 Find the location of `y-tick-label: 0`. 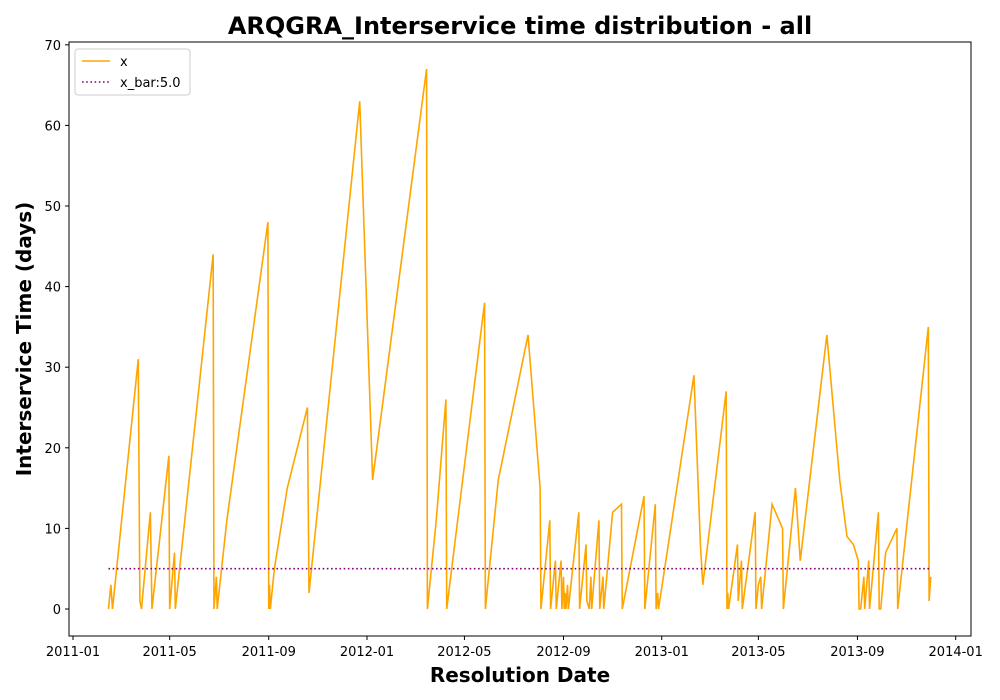

y-tick-label: 0 is located at coordinates (57, 610).